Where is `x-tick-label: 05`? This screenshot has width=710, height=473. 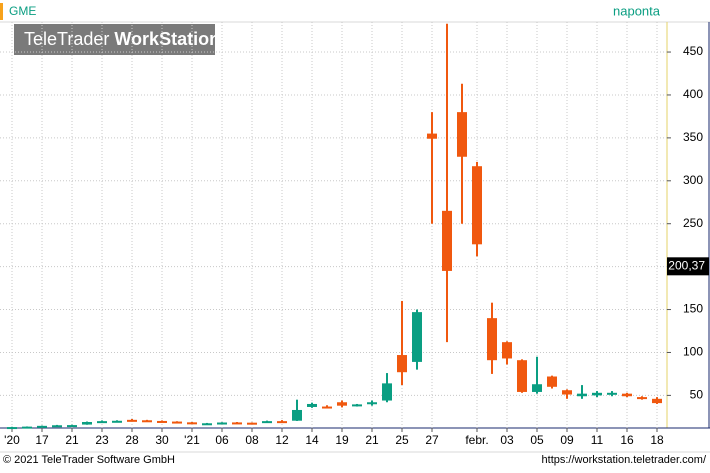
x-tick-label: 05 is located at coordinates (537, 440).